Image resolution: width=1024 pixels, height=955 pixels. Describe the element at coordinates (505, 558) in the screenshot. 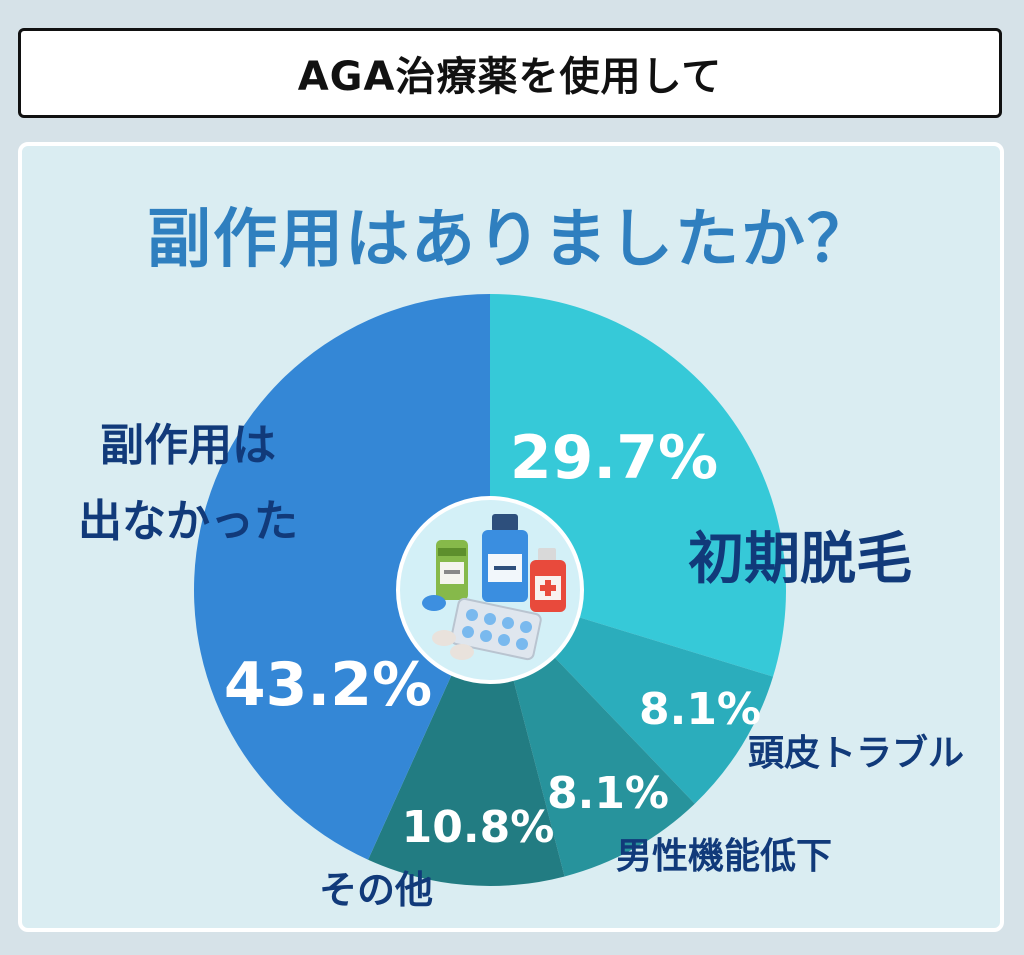

I see `blue-bottle-icon` at that location.